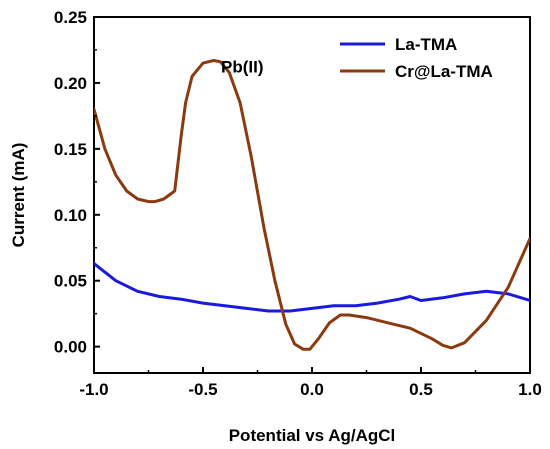 This screenshot has height=449, width=550. Describe the element at coordinates (530, 389) in the screenshot. I see `x-tick-label: 1.0` at that location.